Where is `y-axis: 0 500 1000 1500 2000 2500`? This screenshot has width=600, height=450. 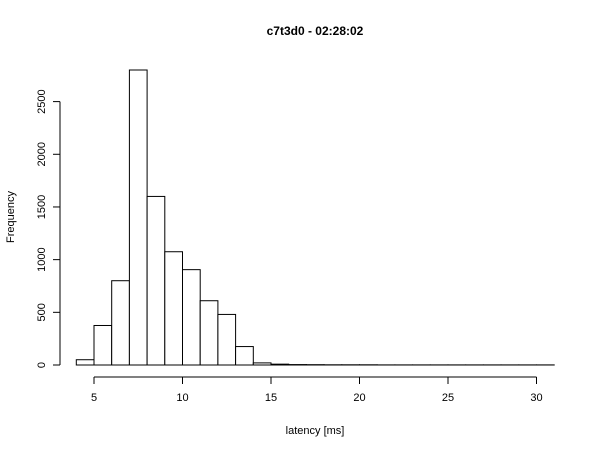
y-axis: 0 500 1000 1500 2000 2500 is located at coordinates (48, 228).